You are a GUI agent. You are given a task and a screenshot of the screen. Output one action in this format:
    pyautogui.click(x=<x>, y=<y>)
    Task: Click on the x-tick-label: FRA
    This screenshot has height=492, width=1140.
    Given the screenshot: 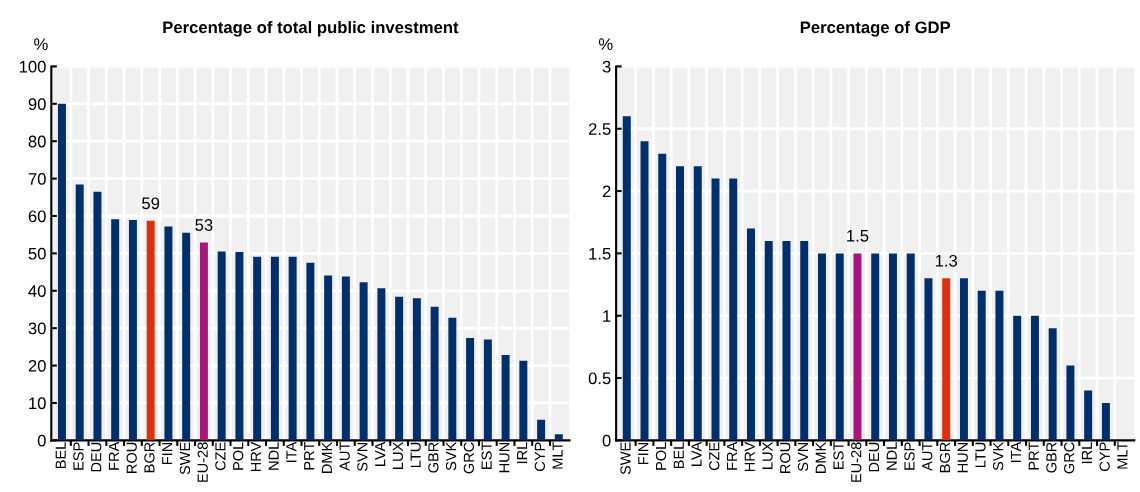 What is the action you would take?
    pyautogui.click(x=113, y=455)
    